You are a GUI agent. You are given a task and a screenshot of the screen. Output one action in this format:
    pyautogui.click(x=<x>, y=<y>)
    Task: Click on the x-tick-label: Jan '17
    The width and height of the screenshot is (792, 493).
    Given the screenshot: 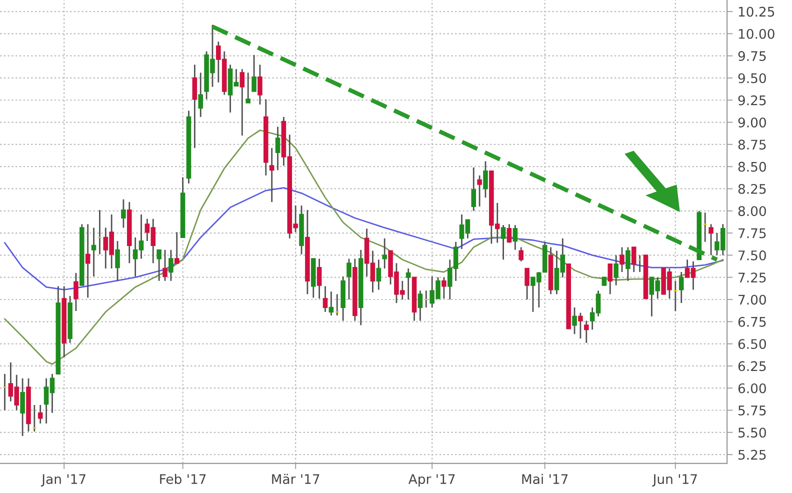 What is the action you would take?
    pyautogui.click(x=63, y=480)
    